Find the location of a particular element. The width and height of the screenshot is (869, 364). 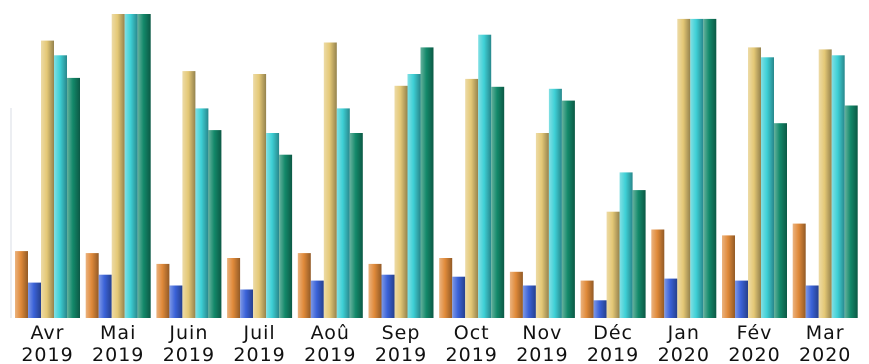

x-tick-label: Mar 2020 is located at coordinates (825, 343).